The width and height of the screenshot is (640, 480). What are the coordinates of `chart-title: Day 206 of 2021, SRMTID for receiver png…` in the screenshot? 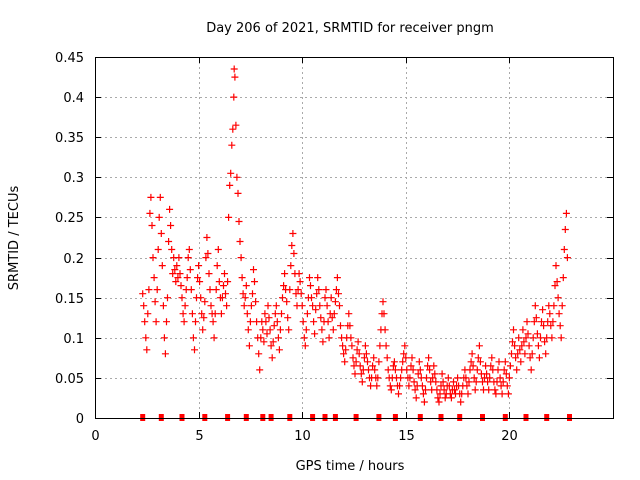 It's located at (350, 28).